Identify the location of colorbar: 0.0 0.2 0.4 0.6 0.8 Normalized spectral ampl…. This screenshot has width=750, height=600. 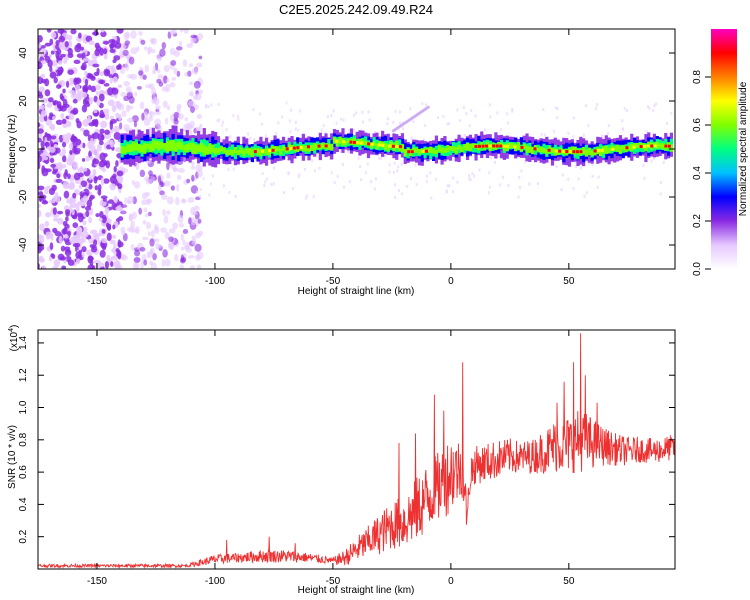
(720, 152).